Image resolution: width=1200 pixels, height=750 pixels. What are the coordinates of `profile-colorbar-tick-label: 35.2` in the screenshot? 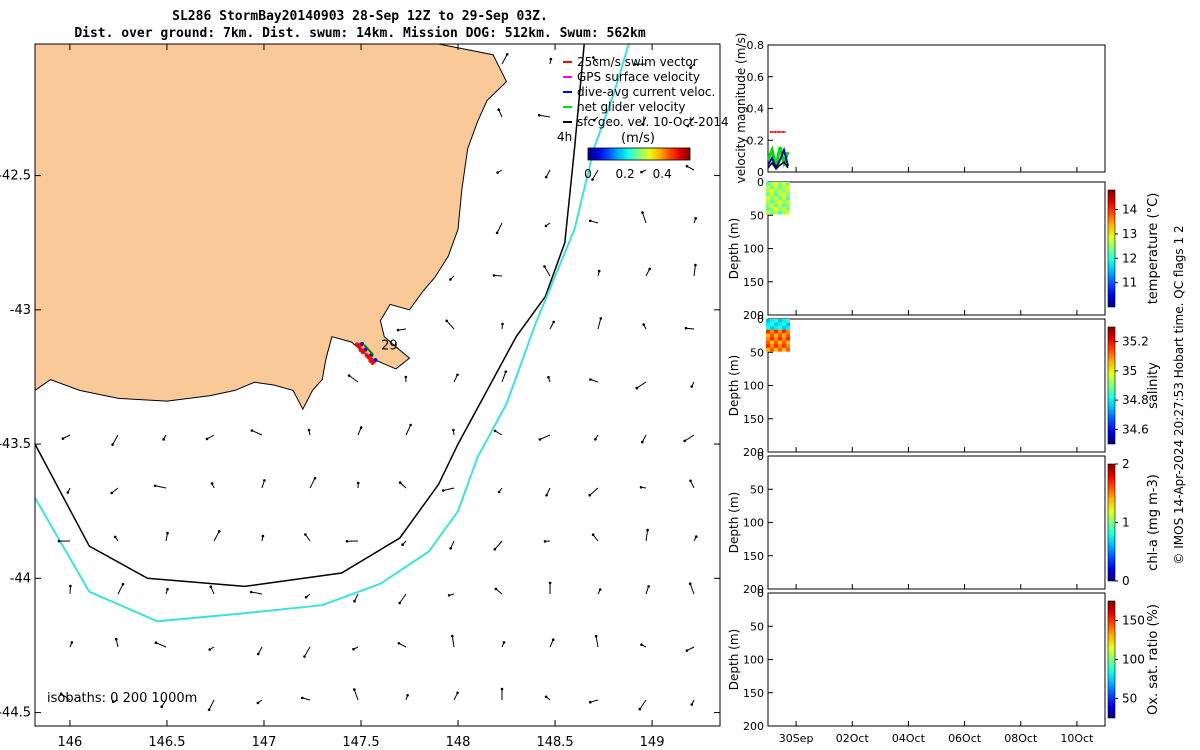 It's located at (1135, 342).